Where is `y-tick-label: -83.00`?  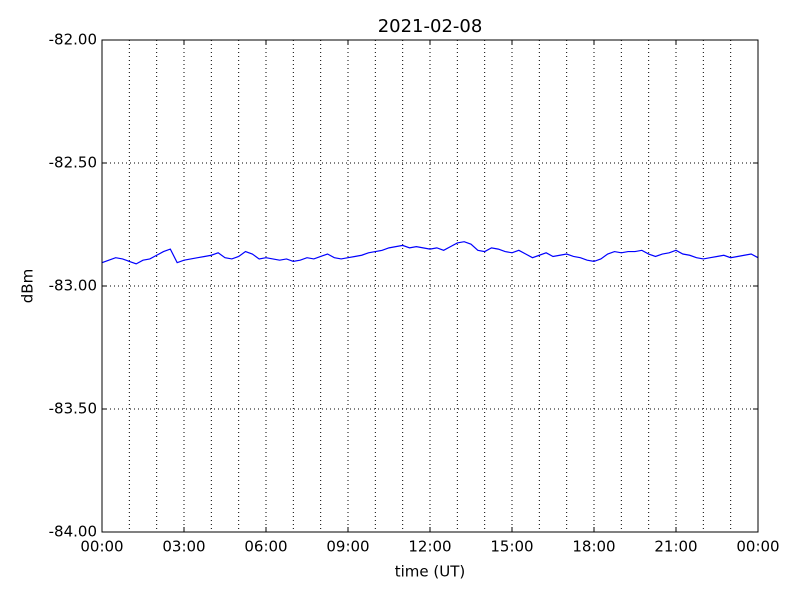 y-tick-label: -83.00 is located at coordinates (73, 286).